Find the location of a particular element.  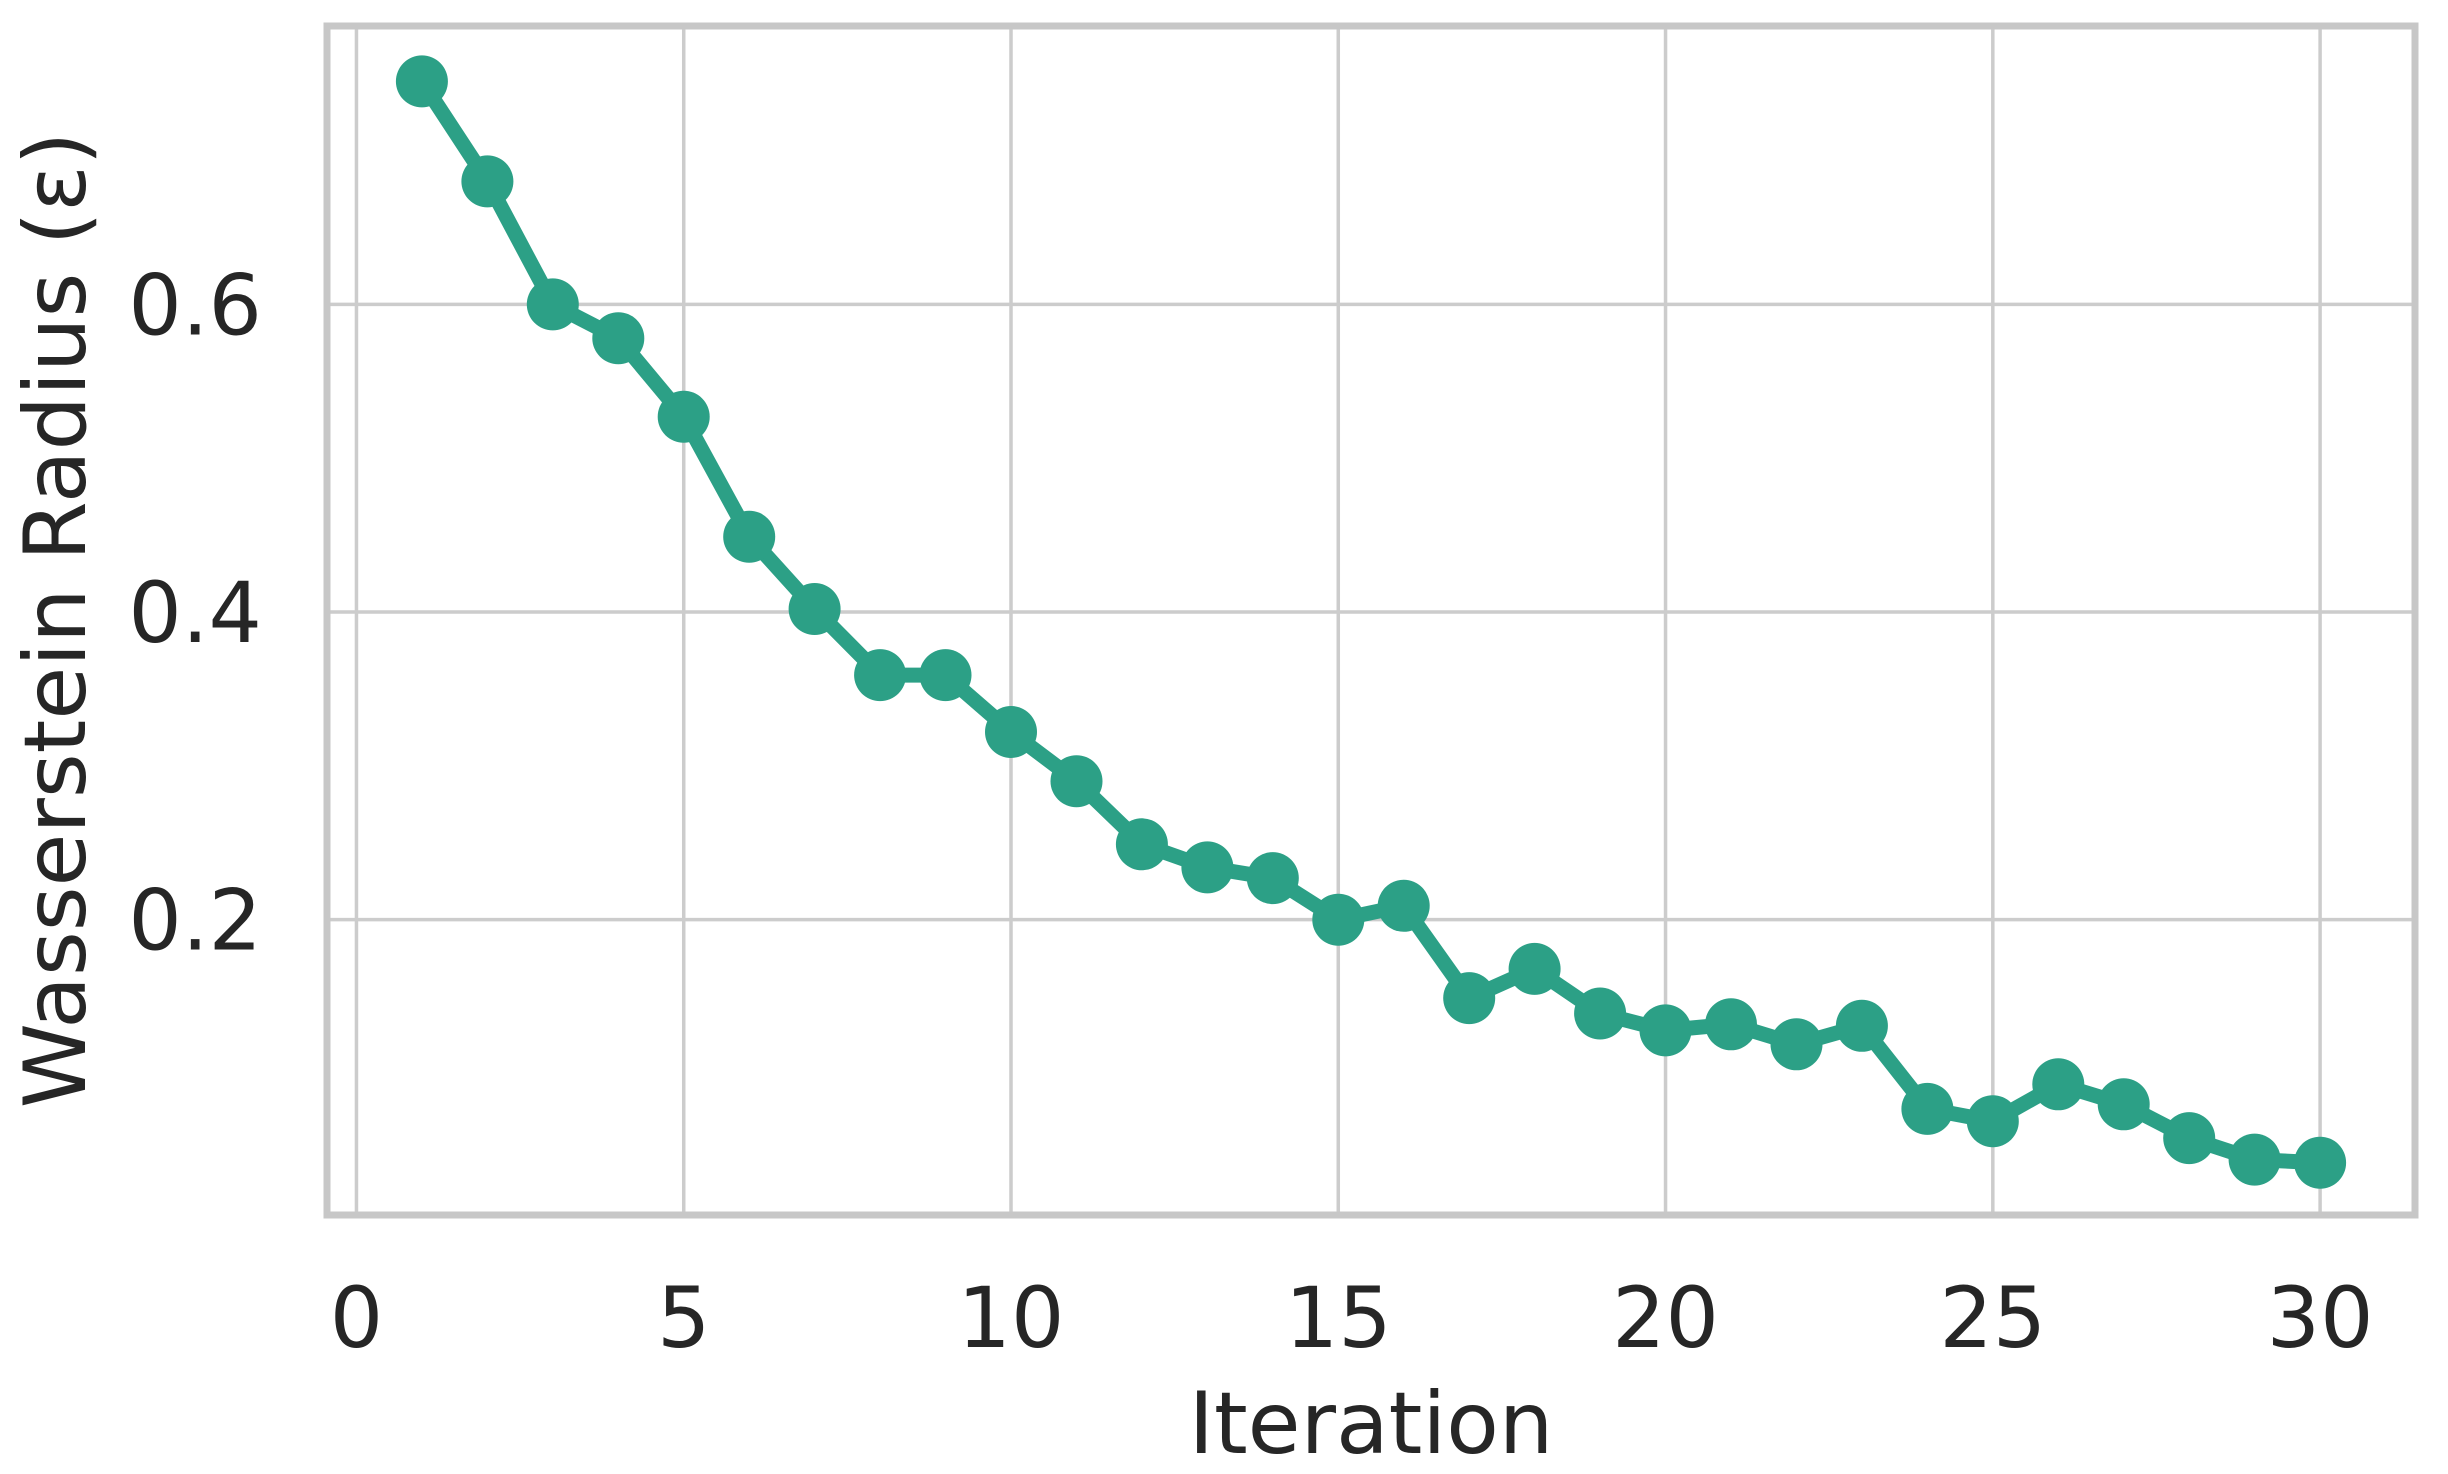

x-tick-label: 15 is located at coordinates (1338, 1318).